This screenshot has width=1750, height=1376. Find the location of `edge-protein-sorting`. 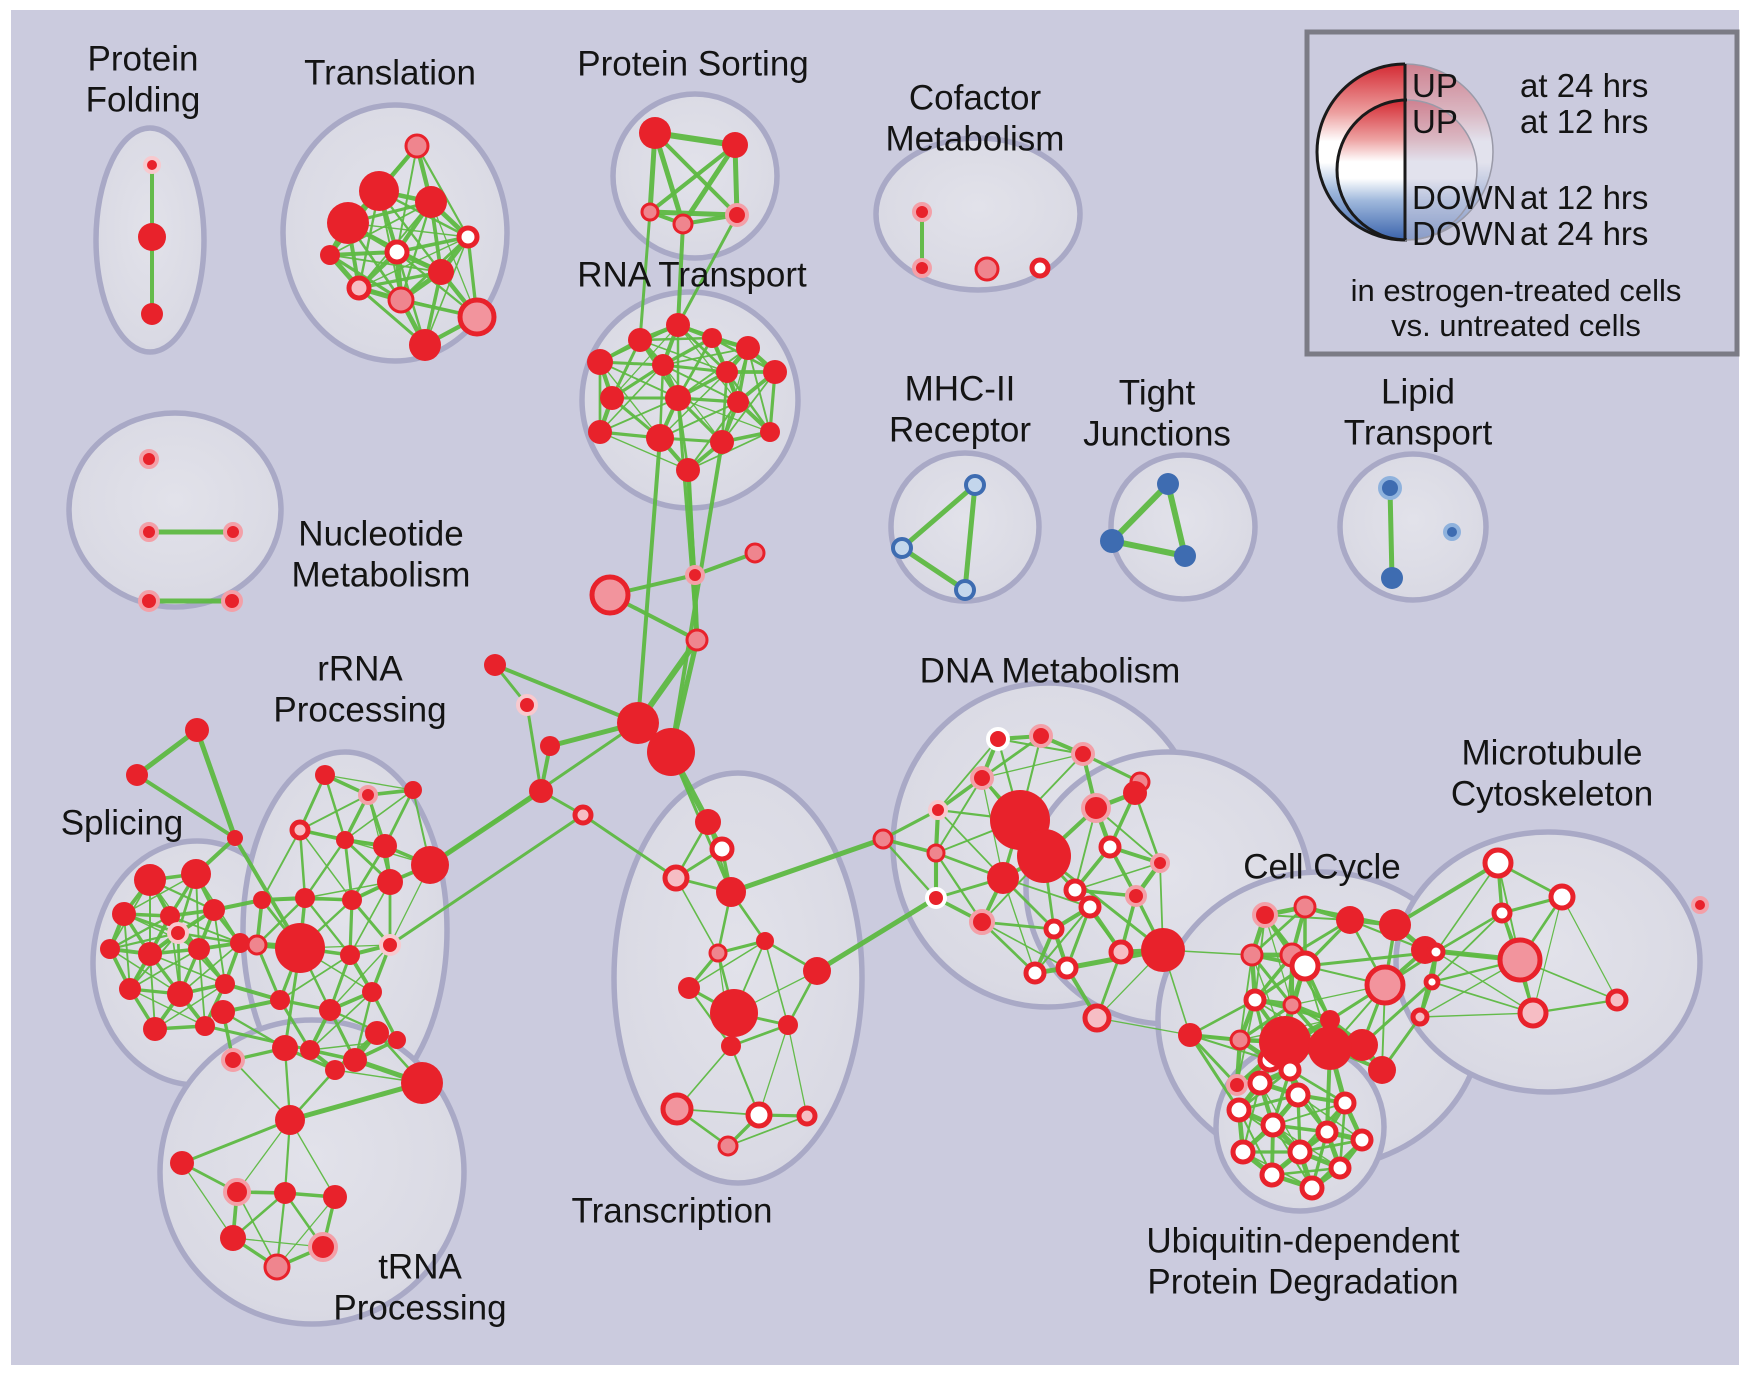

edge-protein-sorting is located at coordinates (693, 213).